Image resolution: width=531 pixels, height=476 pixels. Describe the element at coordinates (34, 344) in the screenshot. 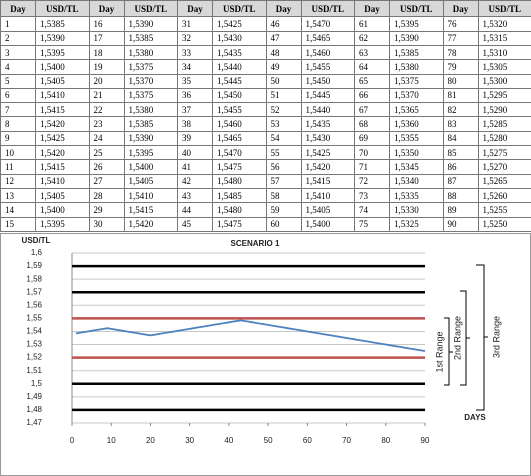

I see `y-tick-label: 1,53` at that location.